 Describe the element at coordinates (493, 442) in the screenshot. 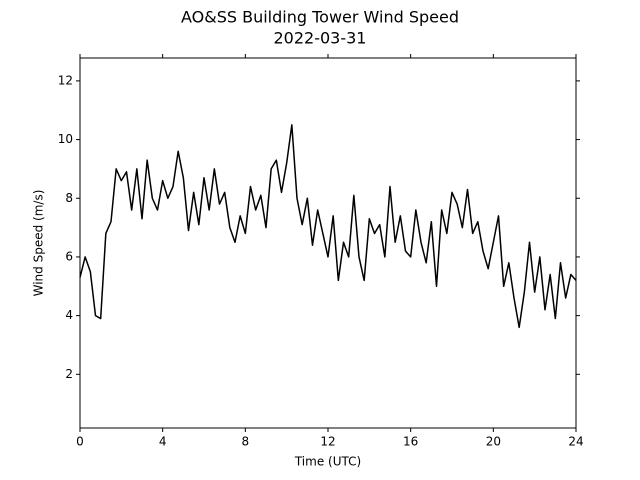

I see `x-tick-label: 20` at that location.